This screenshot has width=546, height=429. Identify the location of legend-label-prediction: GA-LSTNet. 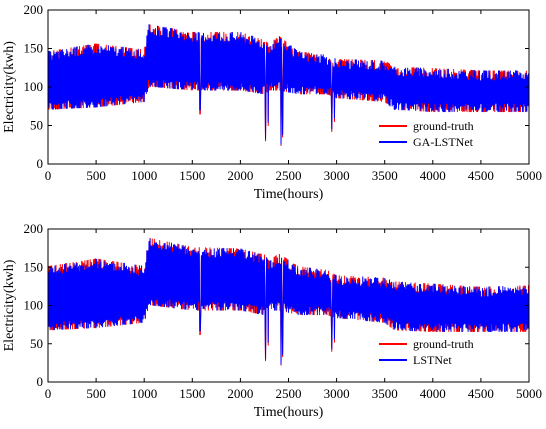
(443, 142).